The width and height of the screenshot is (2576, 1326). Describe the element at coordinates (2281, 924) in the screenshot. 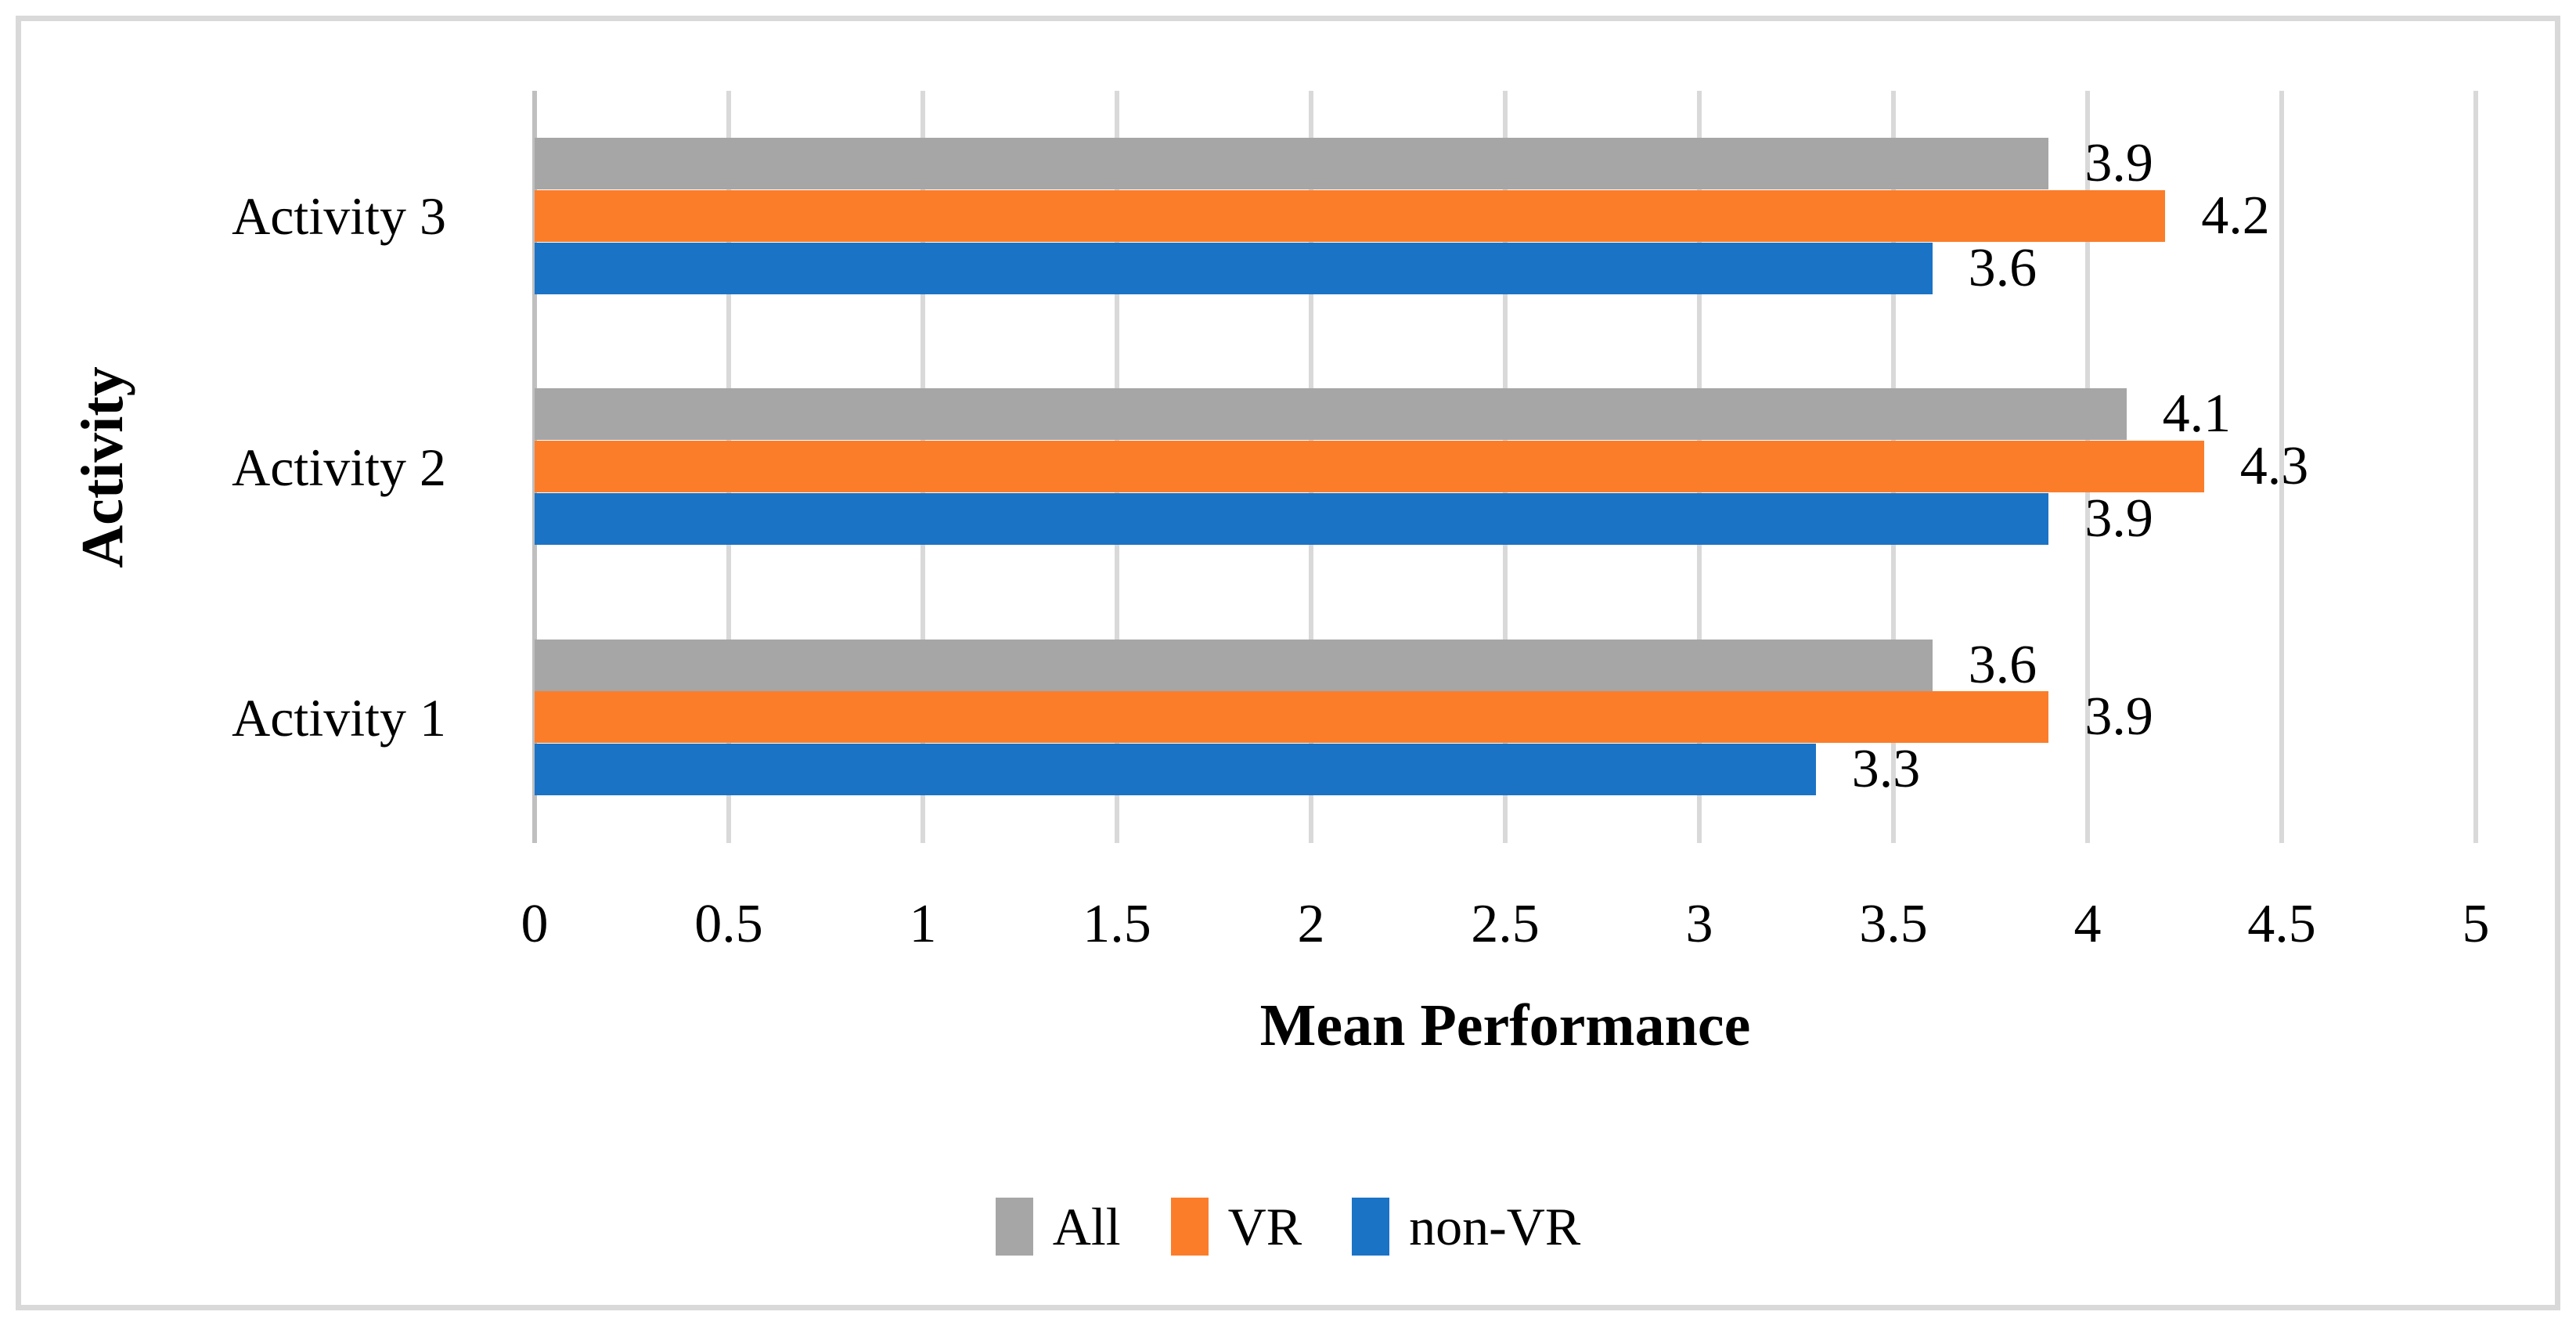

I see `x-tick-label: 4.5` at that location.